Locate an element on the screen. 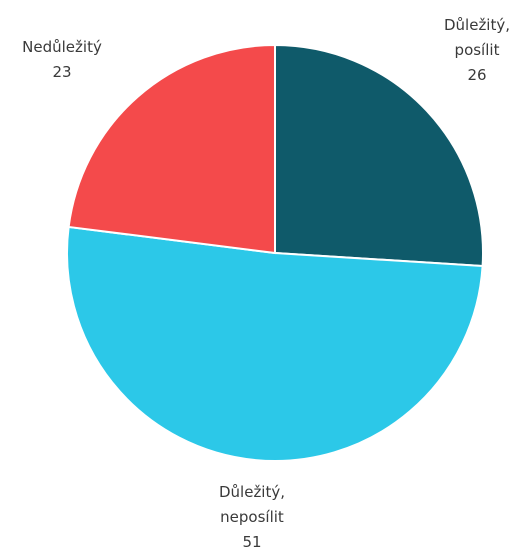 The image size is (527, 560). pie-label-value: 26 is located at coordinates (476, 75).